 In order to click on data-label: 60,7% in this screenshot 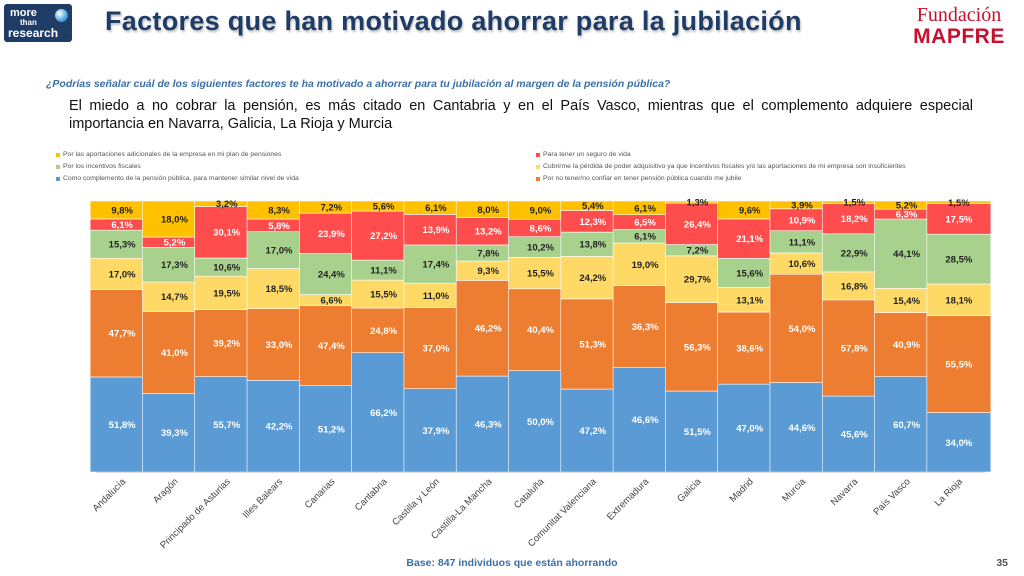, I will do `click(906, 425)`.